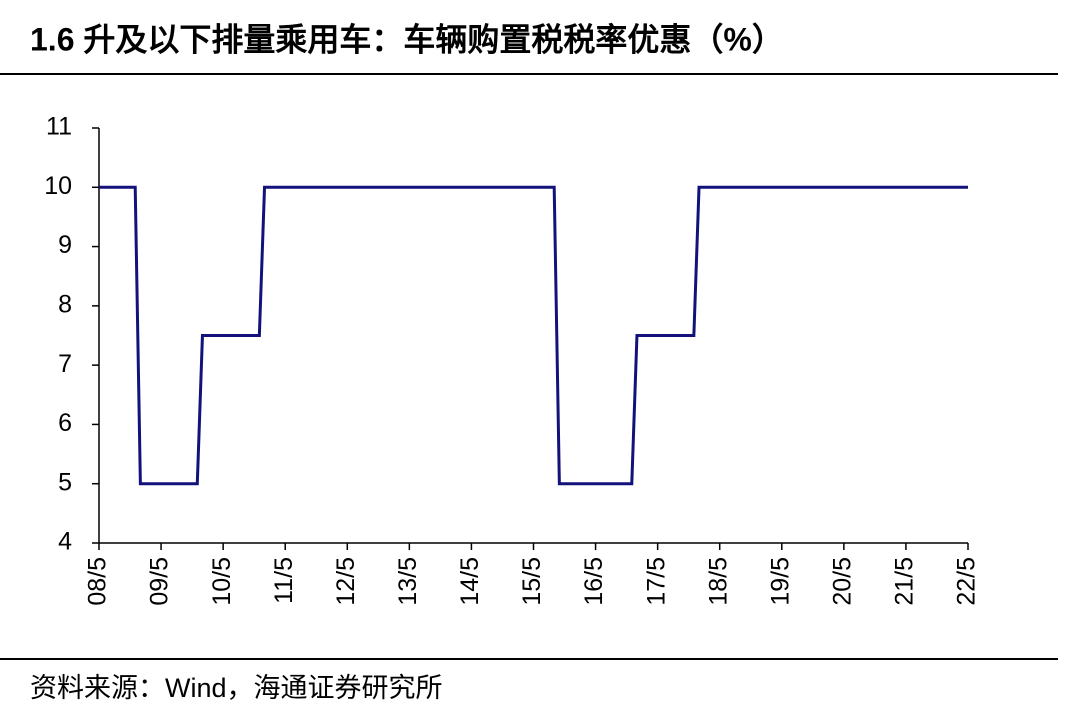 The height and width of the screenshot is (711, 1065). What do you see at coordinates (532, 581) in the screenshot?
I see `x-tick-label: 15/5` at bounding box center [532, 581].